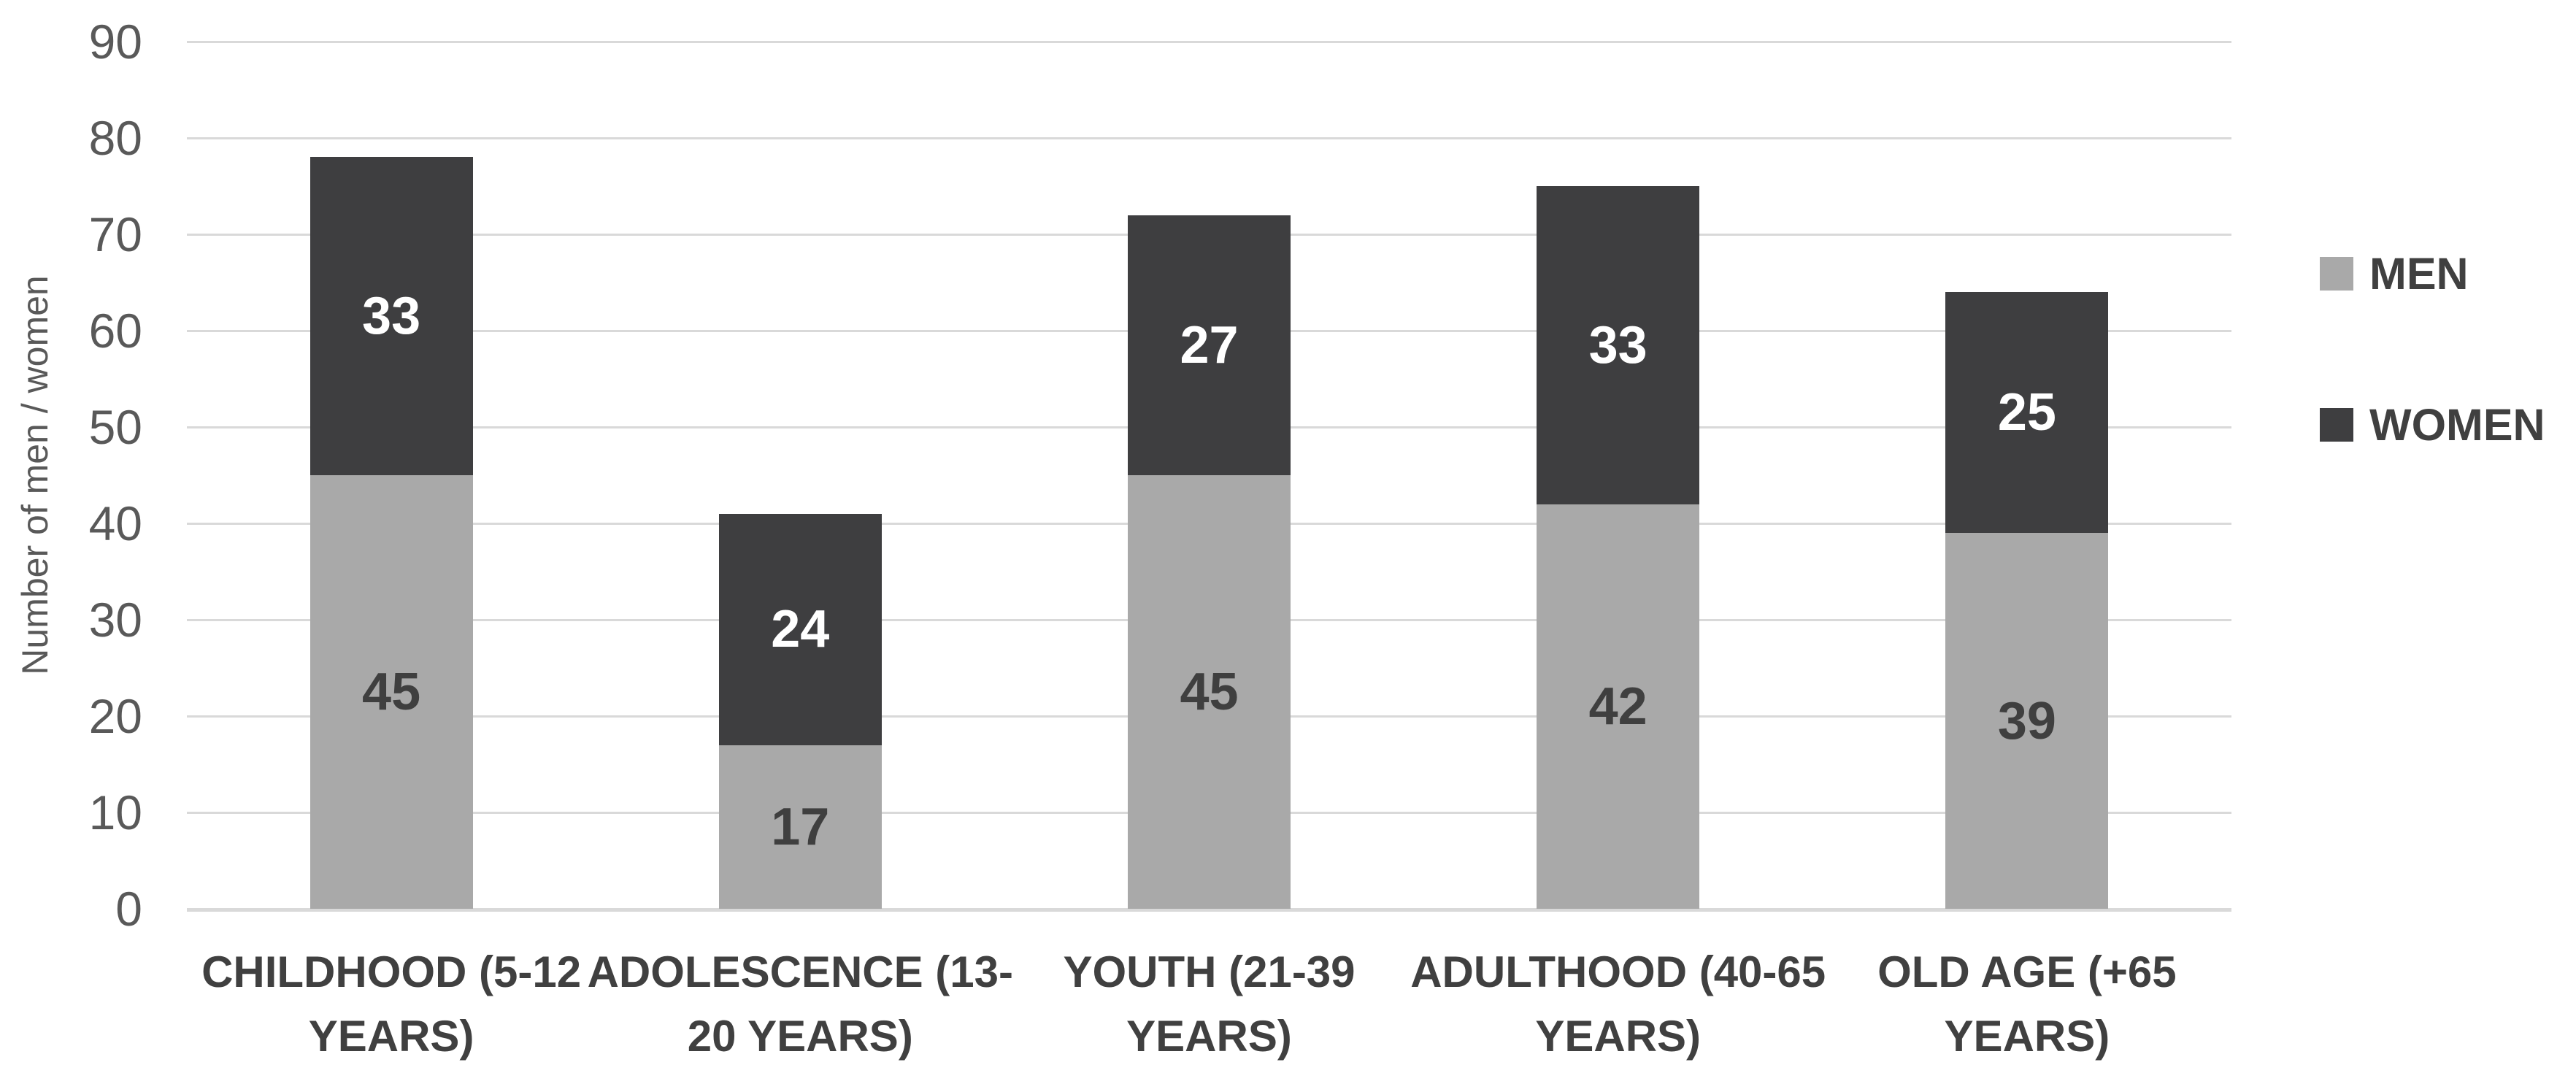 The height and width of the screenshot is (1065, 2576). I want to click on y-tick-label: 80, so click(115, 138).